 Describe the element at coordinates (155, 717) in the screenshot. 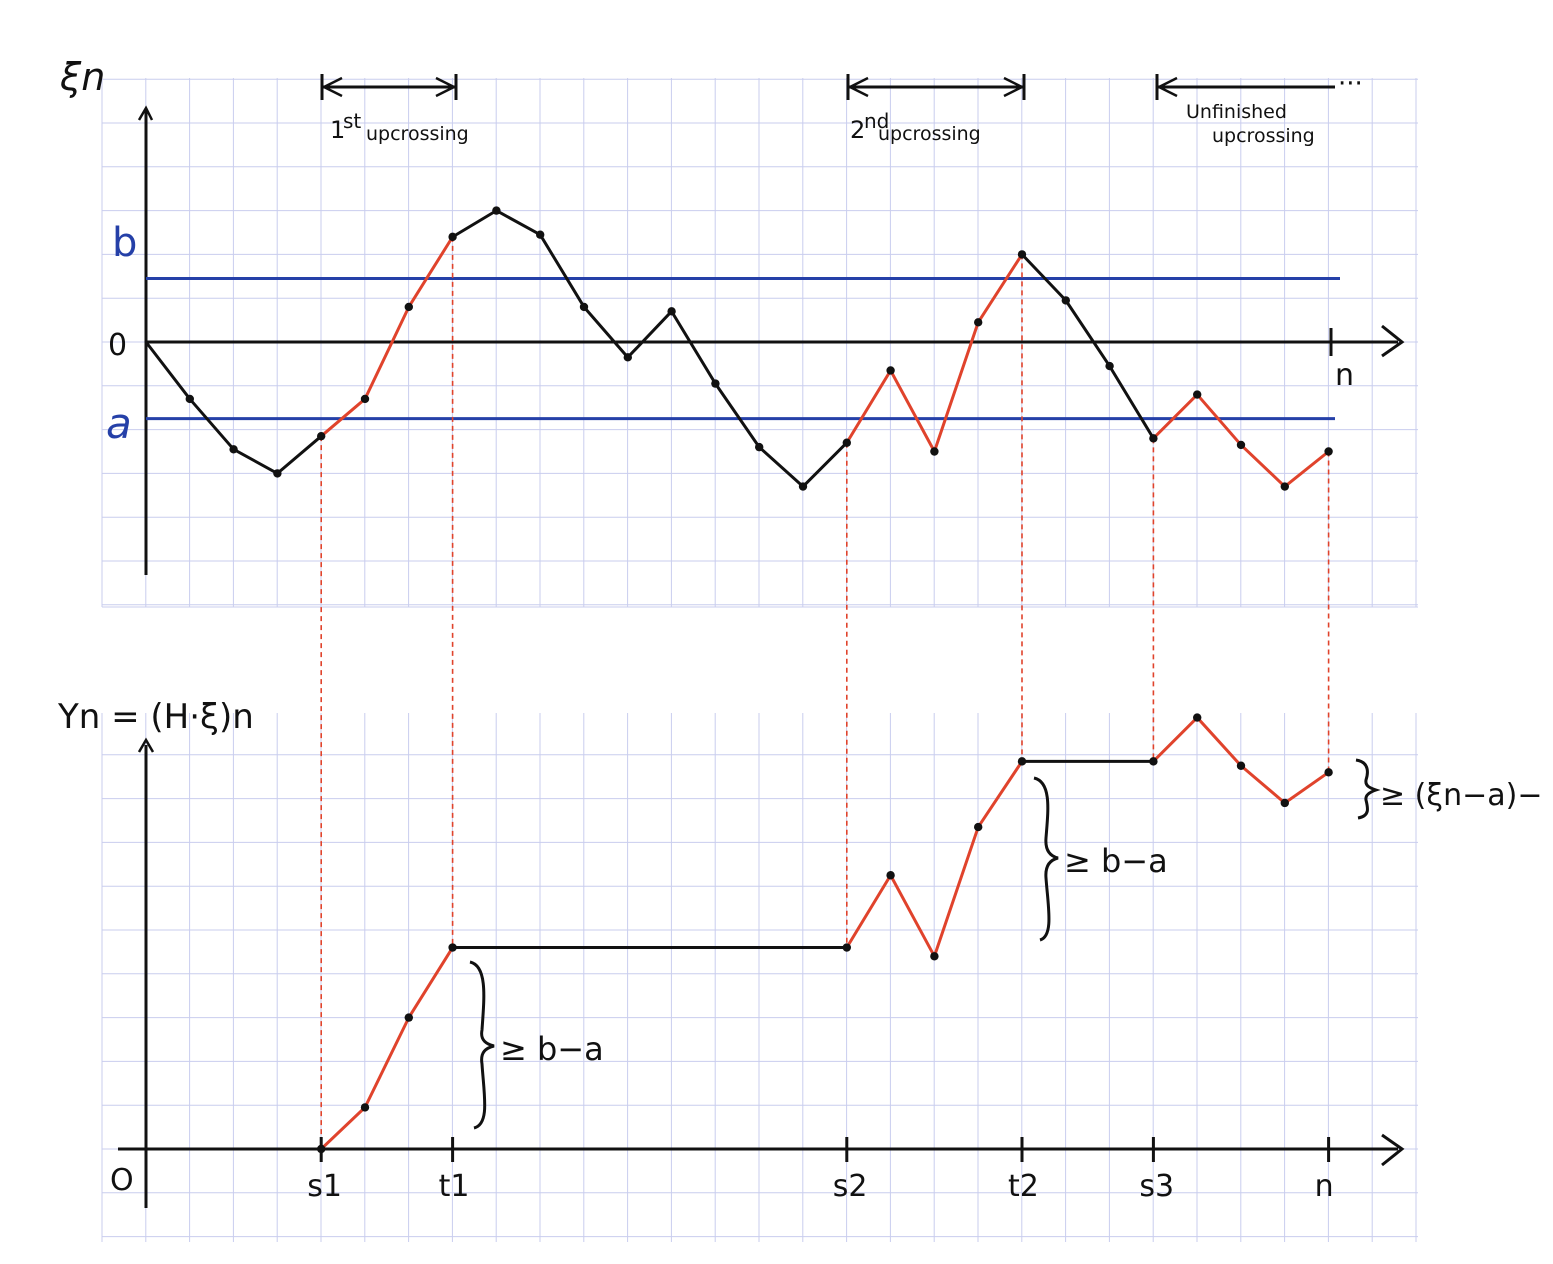

I see `bottom-y-axis-label: Yn = (H·ξ)n` at that location.